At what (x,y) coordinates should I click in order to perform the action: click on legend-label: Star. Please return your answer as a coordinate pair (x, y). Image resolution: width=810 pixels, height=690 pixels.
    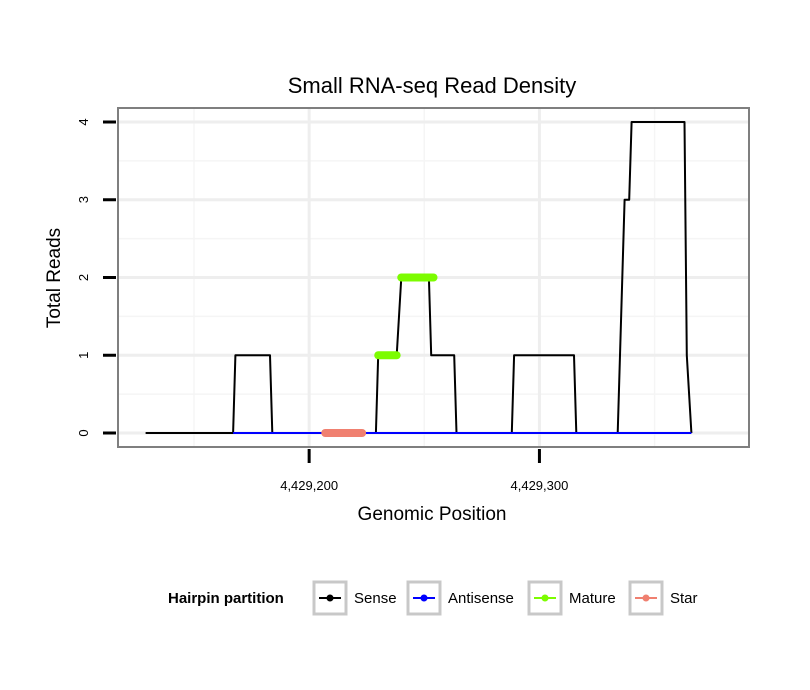
    Looking at the image, I should click on (684, 598).